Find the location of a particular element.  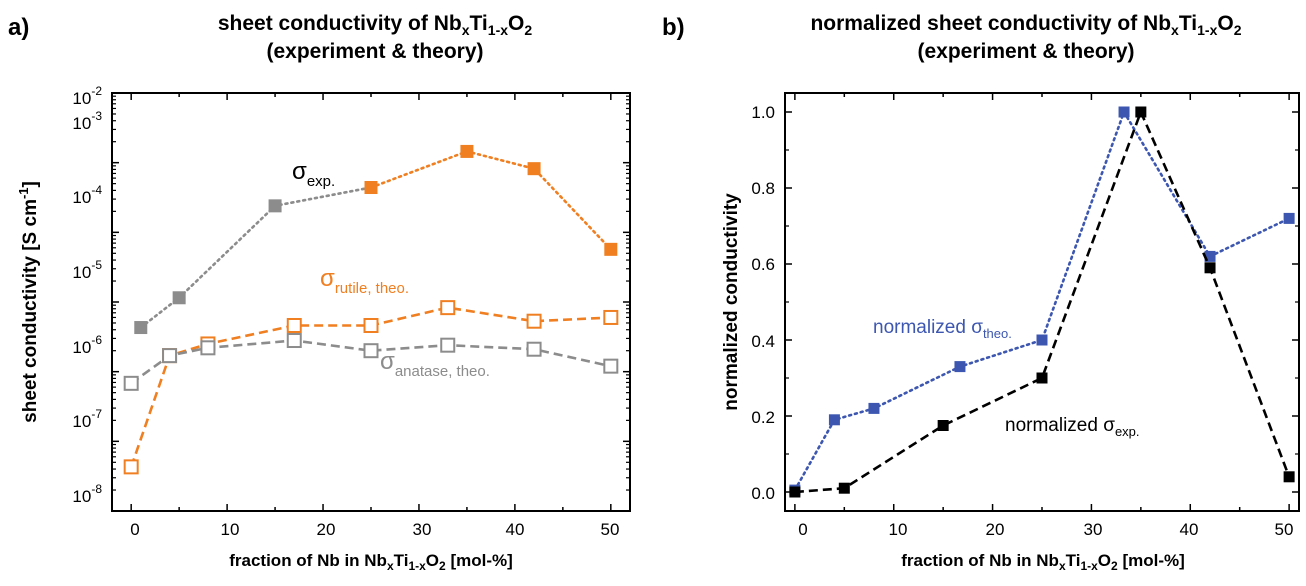

y-tick-label: 0.8 is located at coordinates (763, 188).